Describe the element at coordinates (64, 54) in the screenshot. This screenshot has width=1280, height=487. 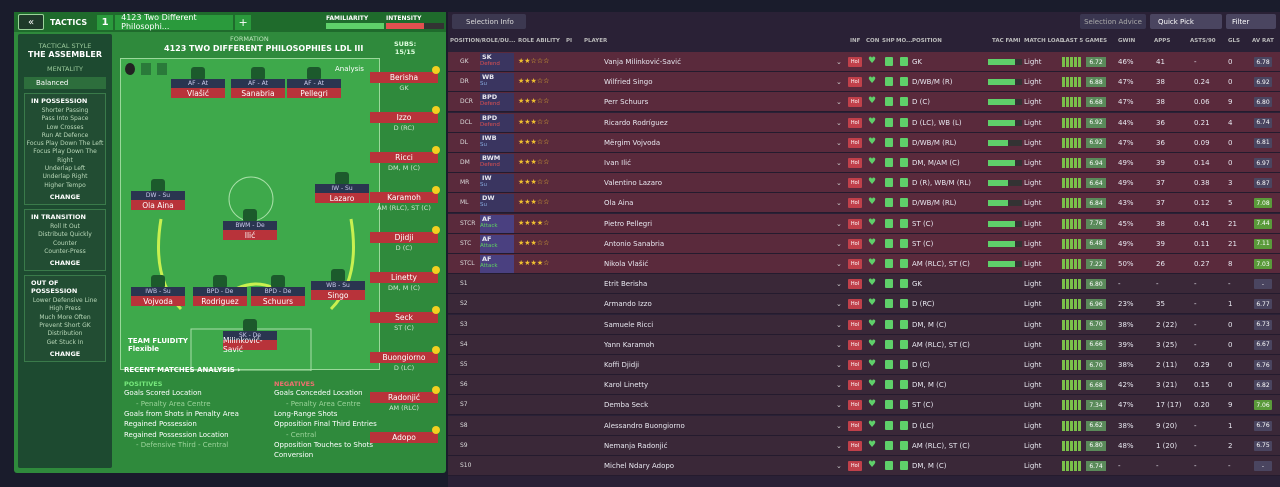
I see `style-name: THE ASSEMBLER` at that location.